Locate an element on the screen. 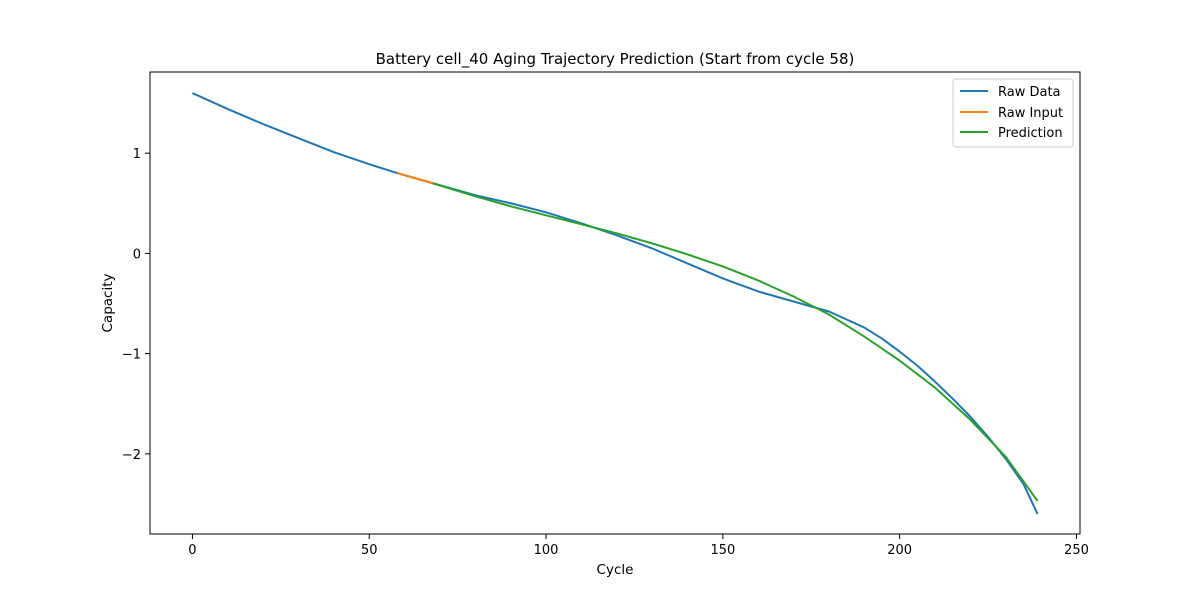 The height and width of the screenshot is (604, 1200). legend-box is located at coordinates (1013, 113).